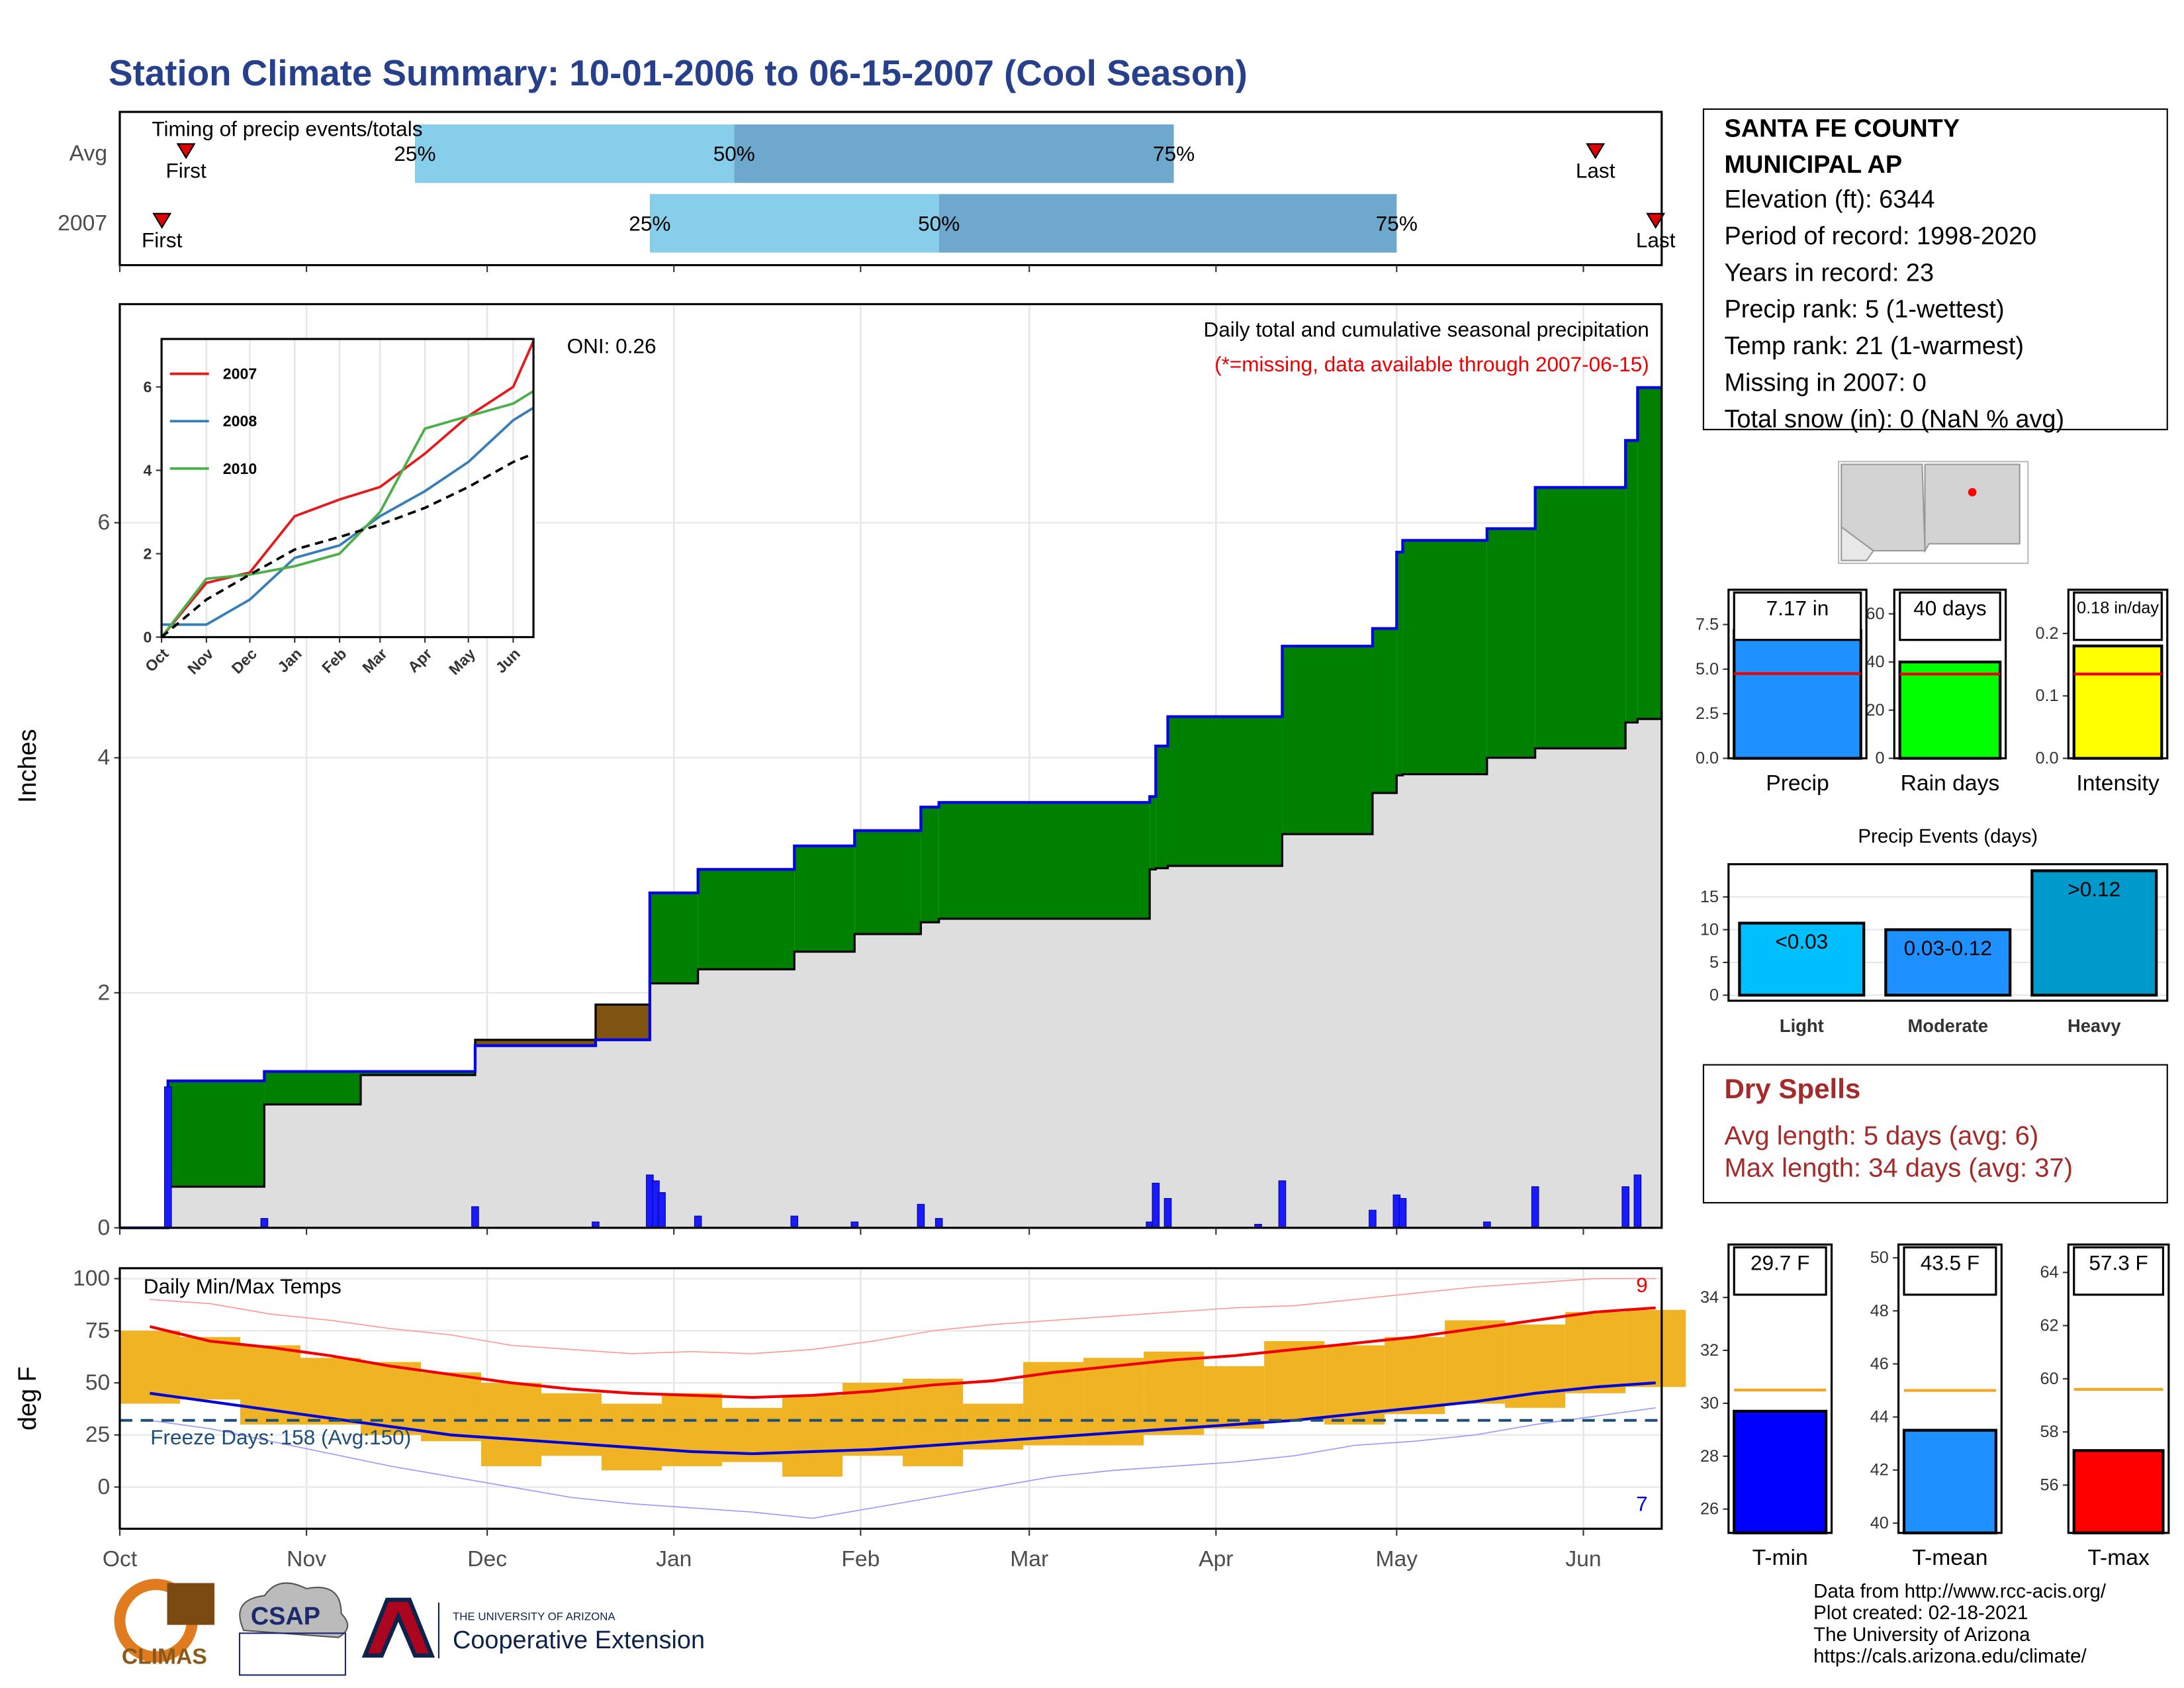  Describe the element at coordinates (1825, 383) in the screenshot. I see `station-line: Missing in 2007: 0` at that location.